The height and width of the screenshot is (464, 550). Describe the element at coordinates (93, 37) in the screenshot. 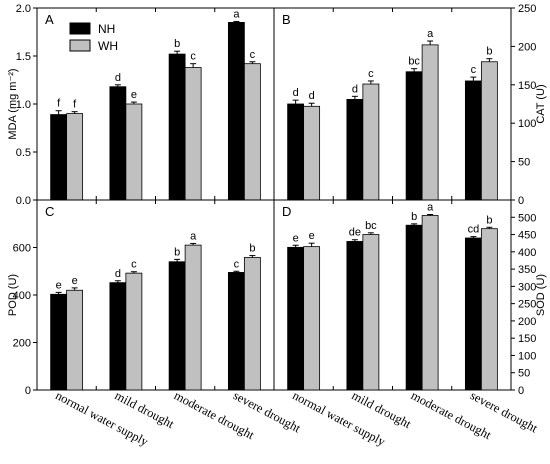

I see `legend: NH WH` at that location.